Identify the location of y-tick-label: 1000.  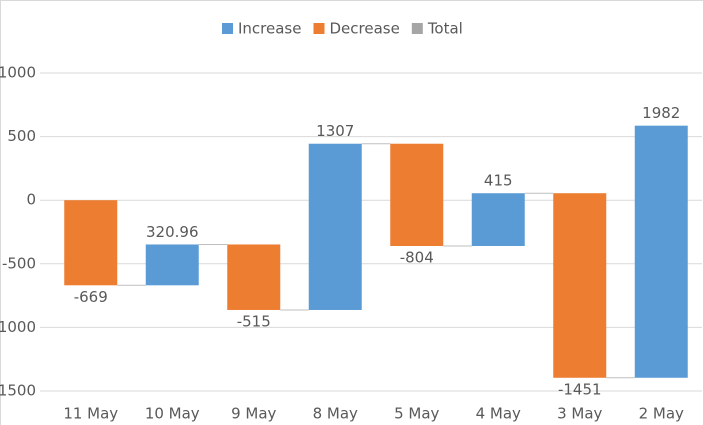
(18, 73).